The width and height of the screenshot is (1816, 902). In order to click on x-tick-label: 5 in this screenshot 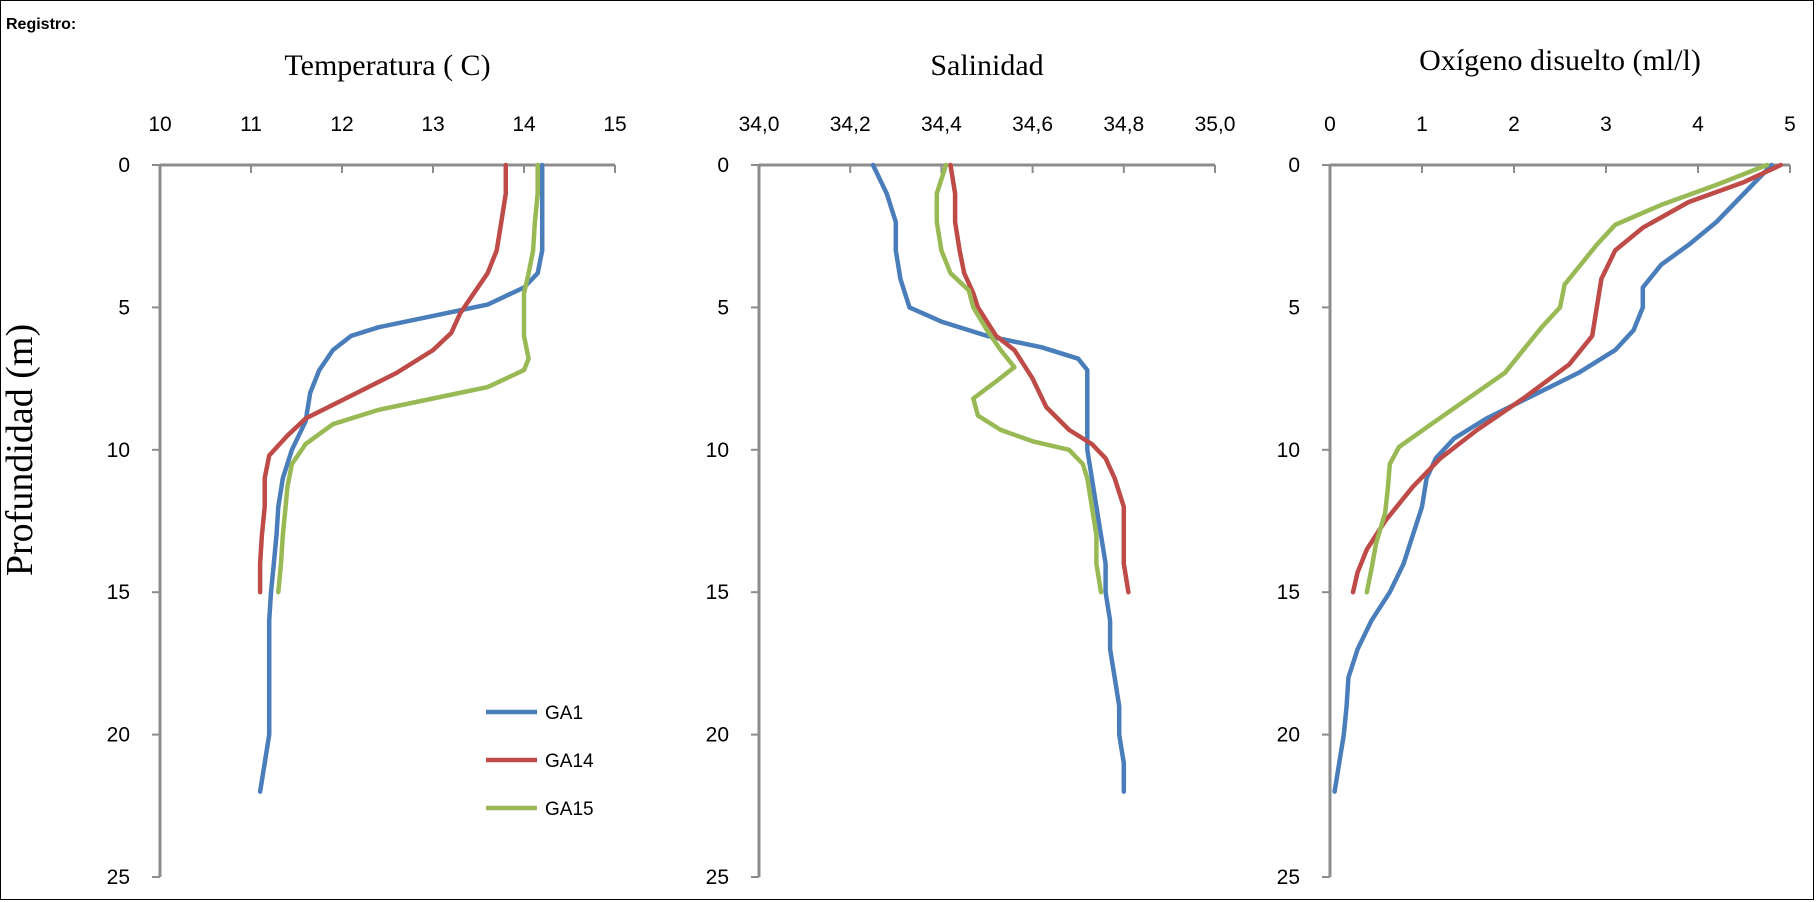, I will do `click(1790, 124)`.